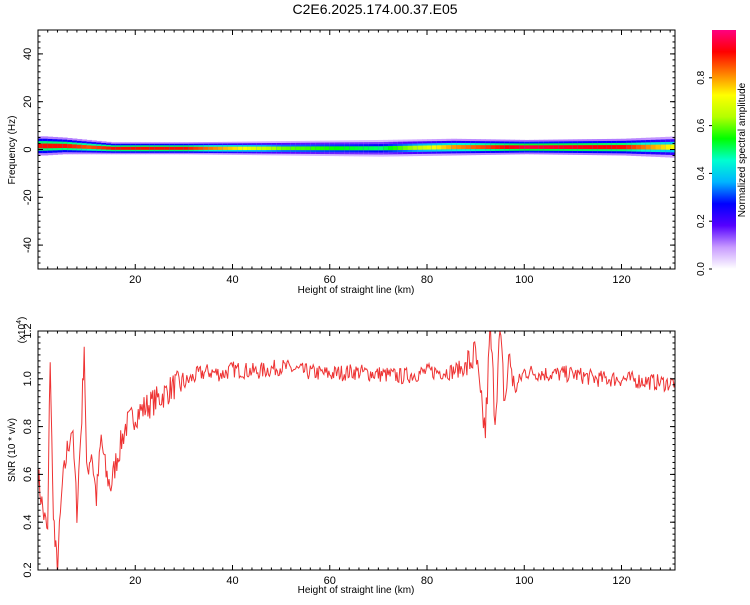 The width and height of the screenshot is (750, 605). Describe the element at coordinates (12, 150) in the screenshot. I see `heatmap-ylabel: Frequency (Hz)` at that location.